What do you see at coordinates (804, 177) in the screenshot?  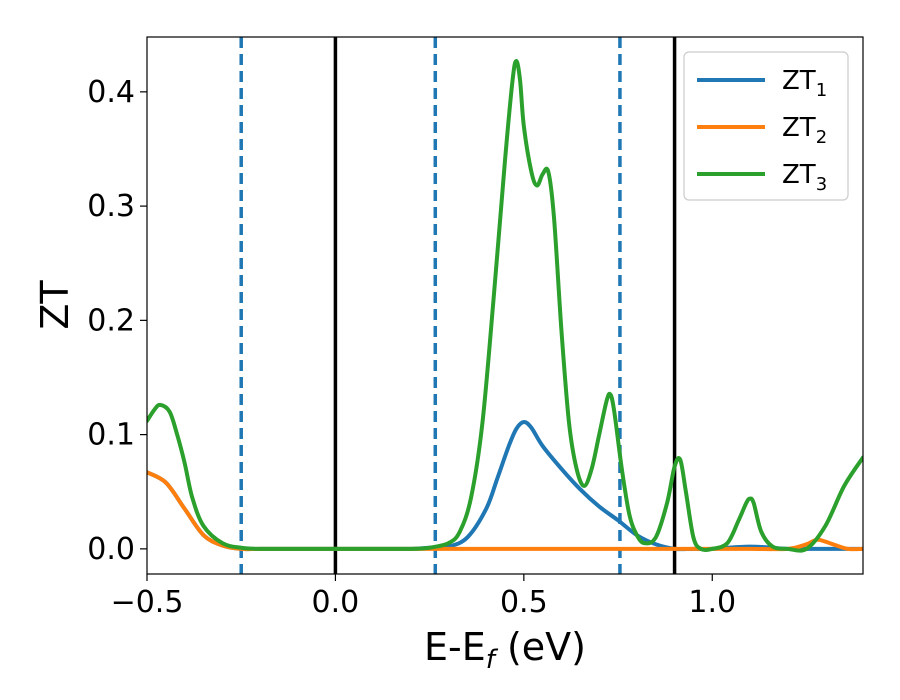 I see `legend-label-zt3: ZT3` at bounding box center [804, 177].